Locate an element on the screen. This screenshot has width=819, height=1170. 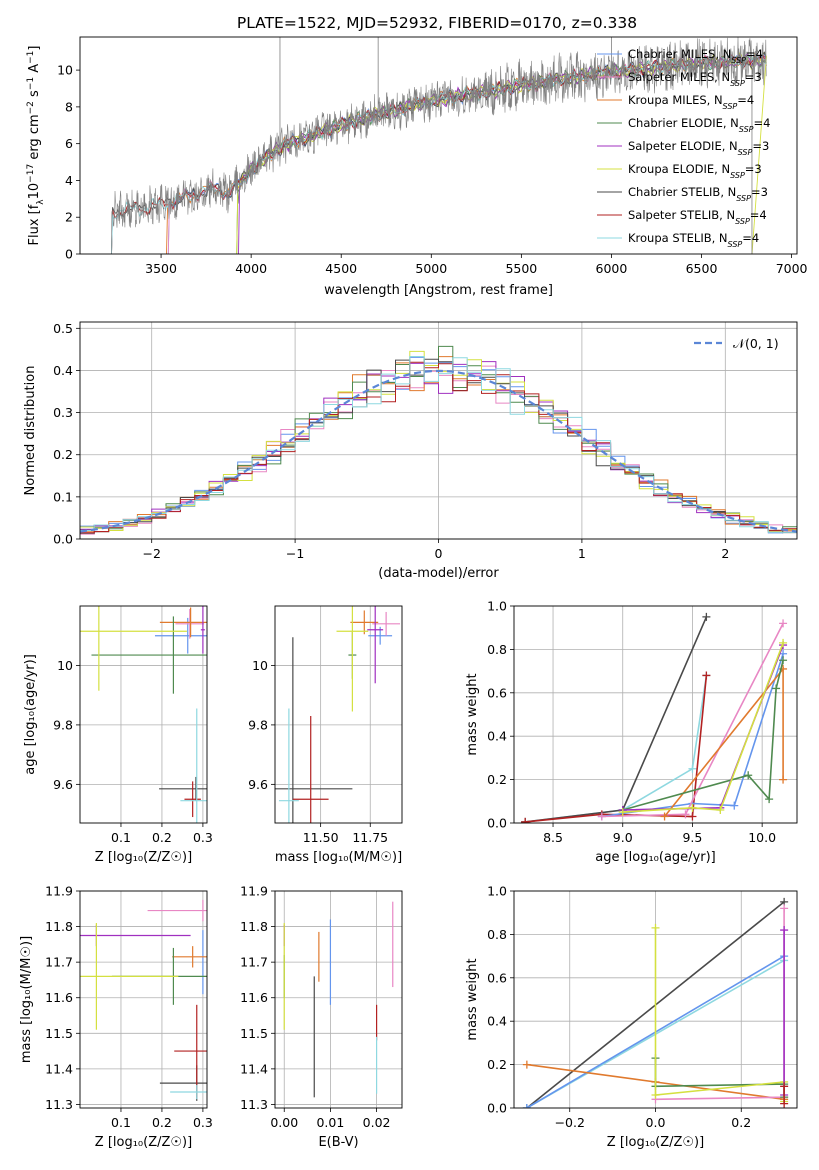
y-tick-label: 9.8 is located at coordinates (258, 724).